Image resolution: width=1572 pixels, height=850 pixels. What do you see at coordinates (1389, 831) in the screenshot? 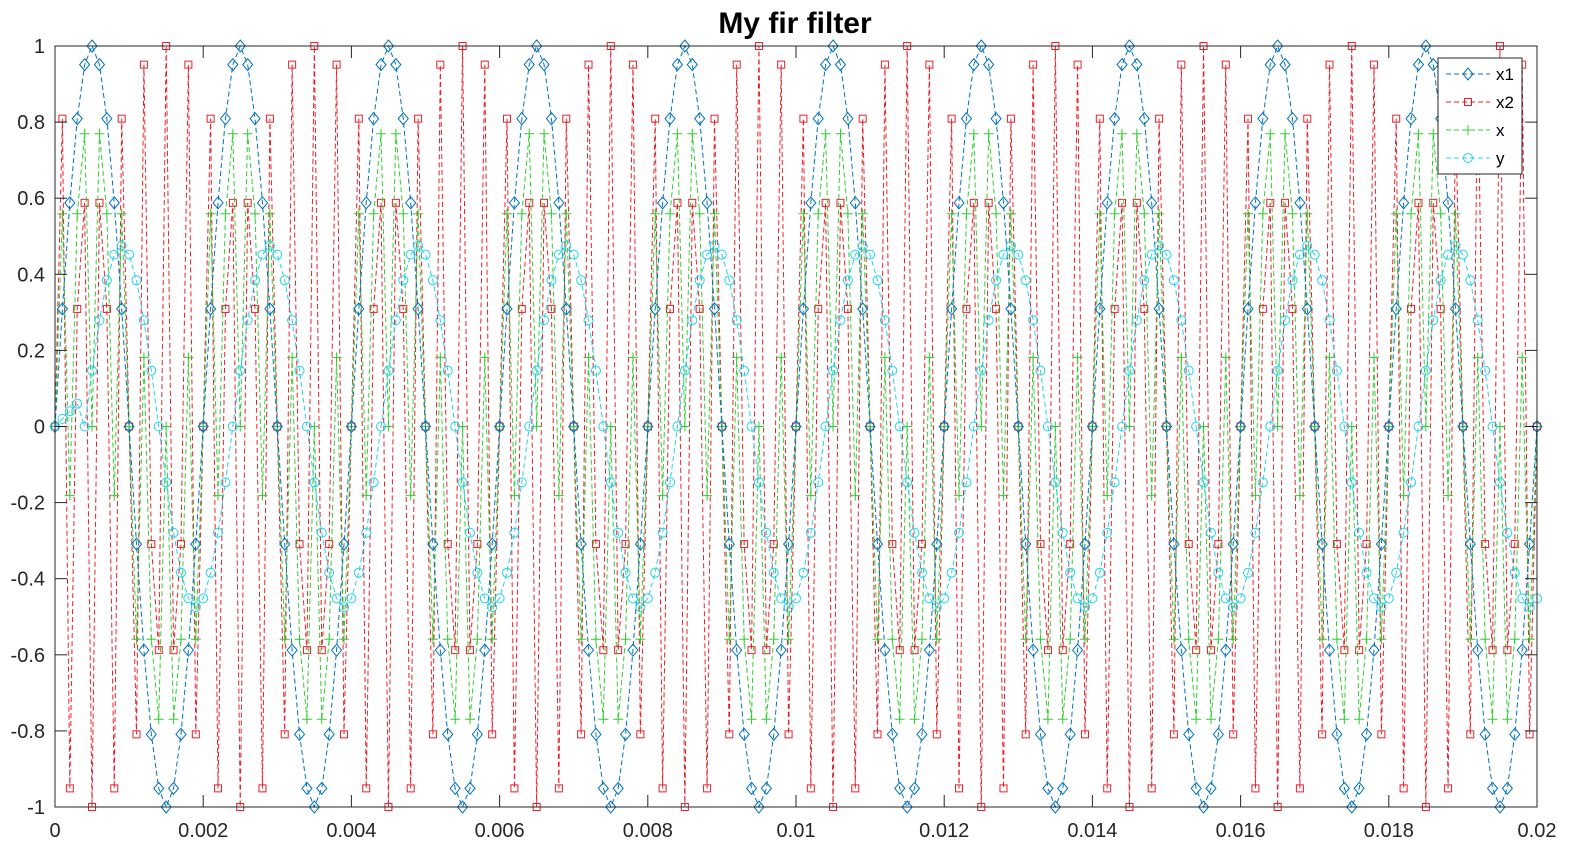
I see `x-tick-label: 0.018` at bounding box center [1389, 831].